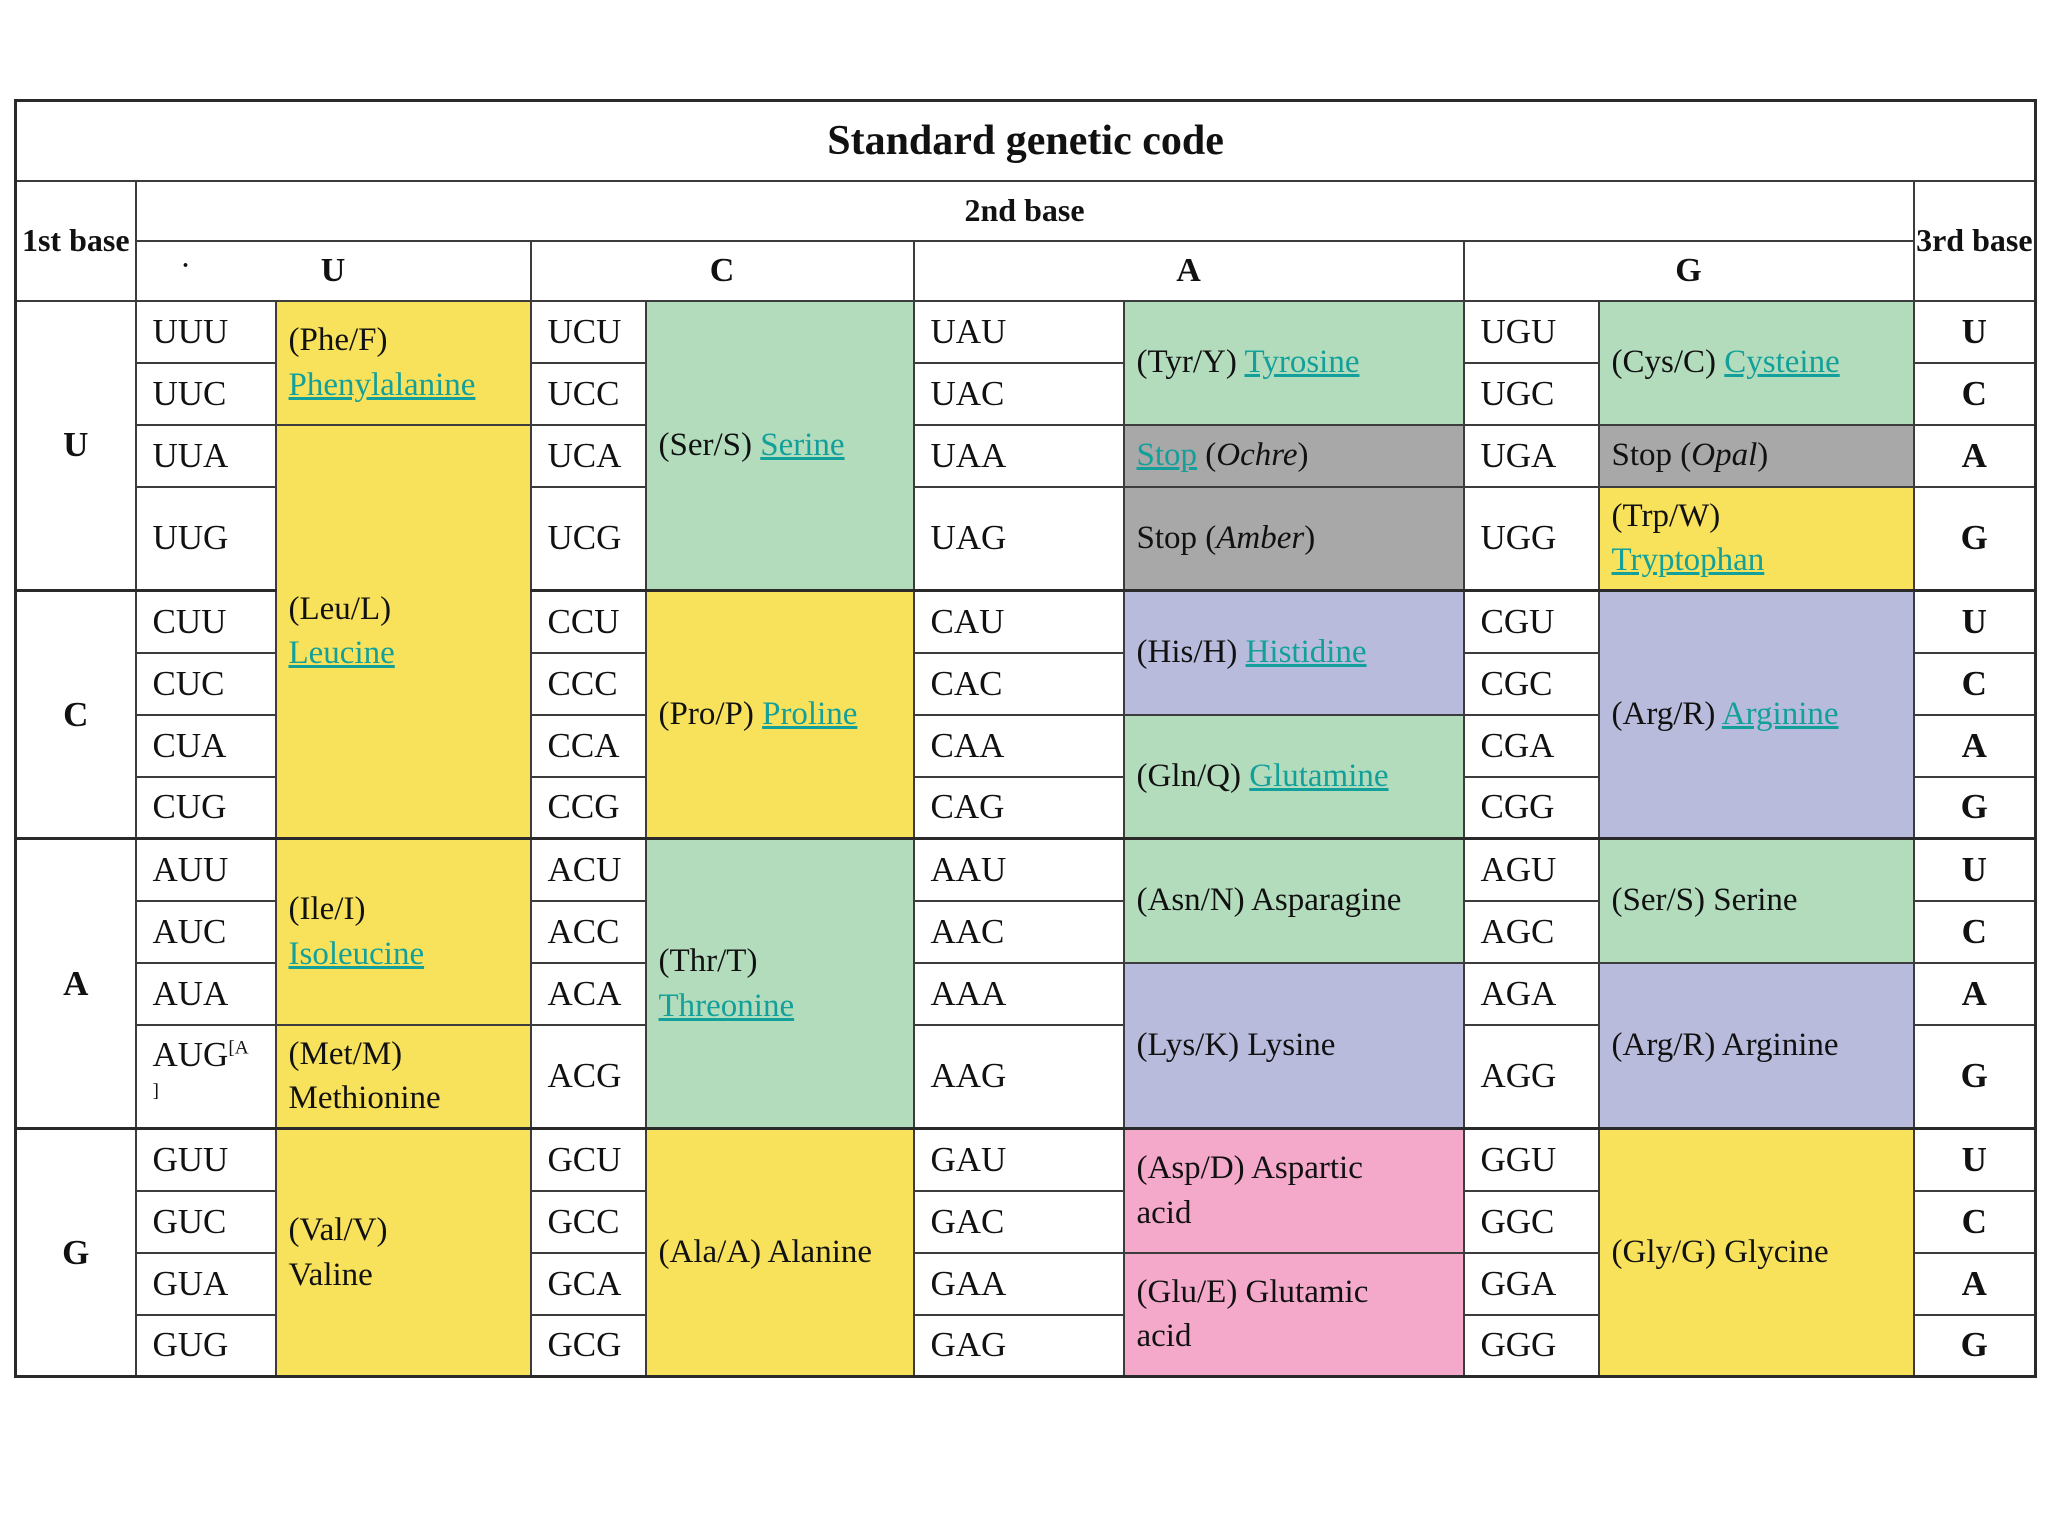  I want to click on amino-leucine: (Leu/L) Leucine, so click(403, 631).